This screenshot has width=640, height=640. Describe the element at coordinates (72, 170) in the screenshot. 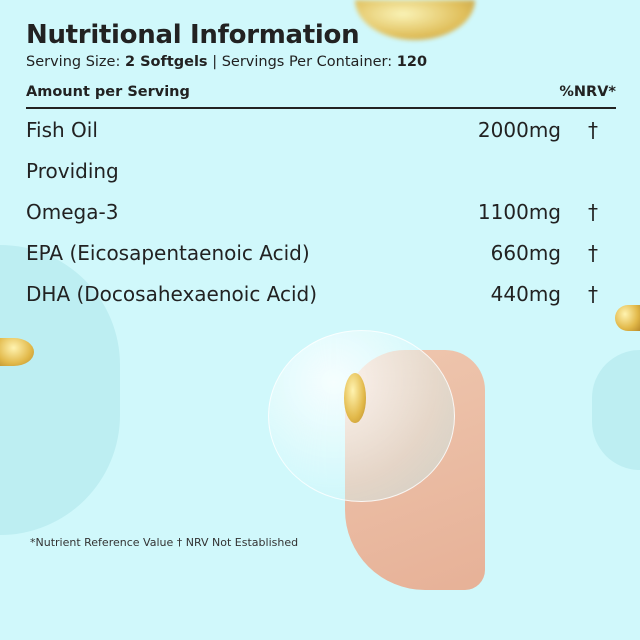

I see `table-row: Providing` at that location.